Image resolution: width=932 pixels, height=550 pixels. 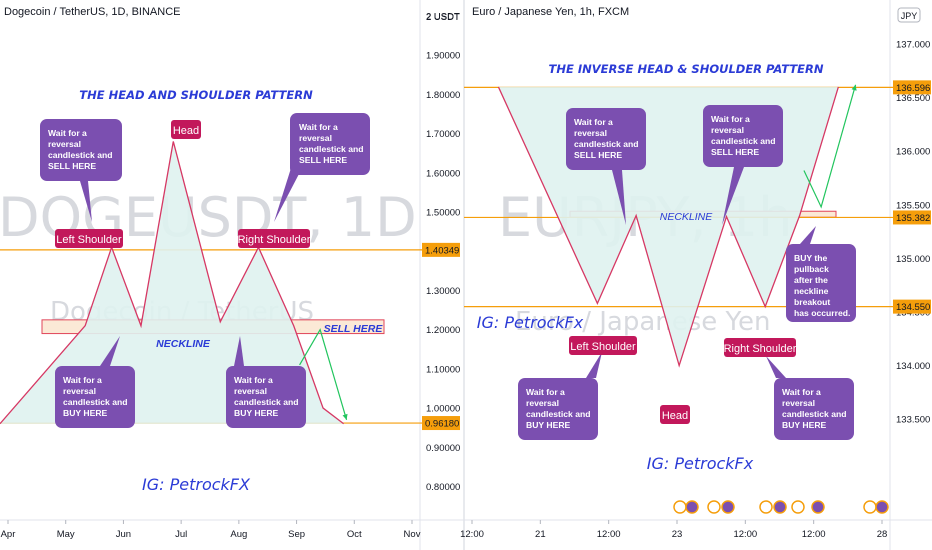 What do you see at coordinates (913, 45) in the screenshot?
I see `right-y-tick: 137.000` at bounding box center [913, 45].